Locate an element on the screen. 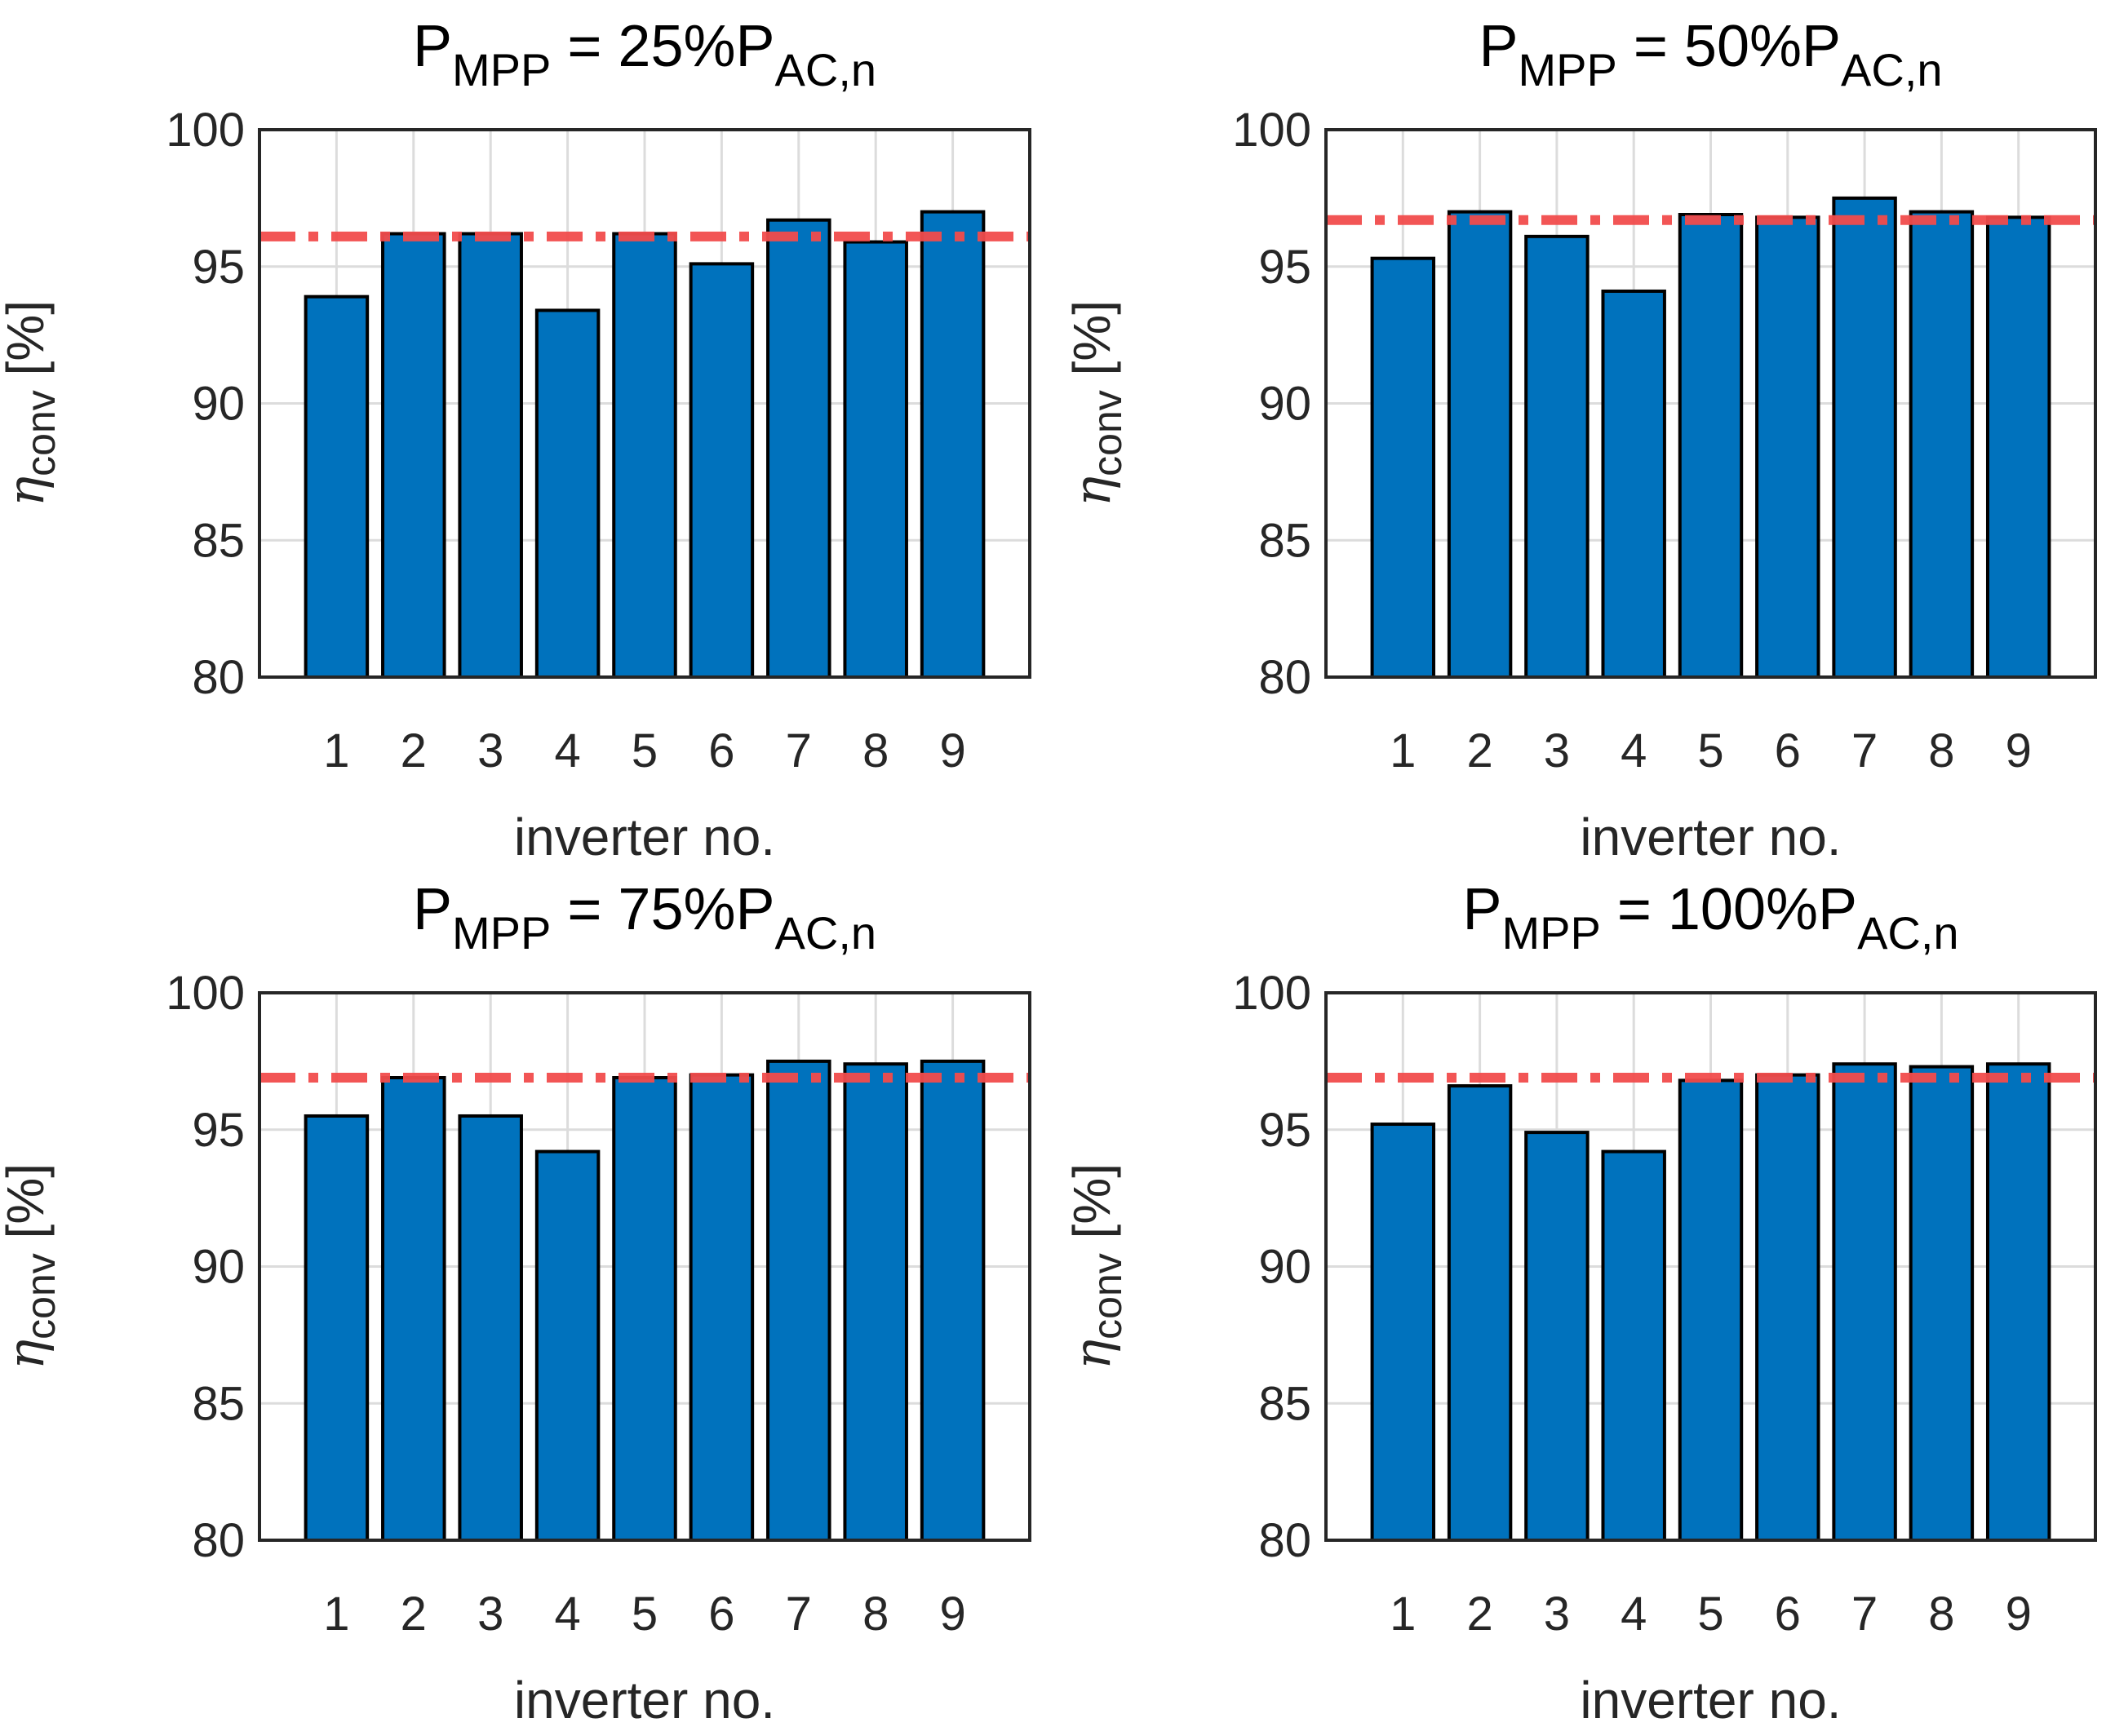 This screenshot has width=2115, height=1736. chart-title: PMPP = 100%PAC,n is located at coordinates (1710, 918).